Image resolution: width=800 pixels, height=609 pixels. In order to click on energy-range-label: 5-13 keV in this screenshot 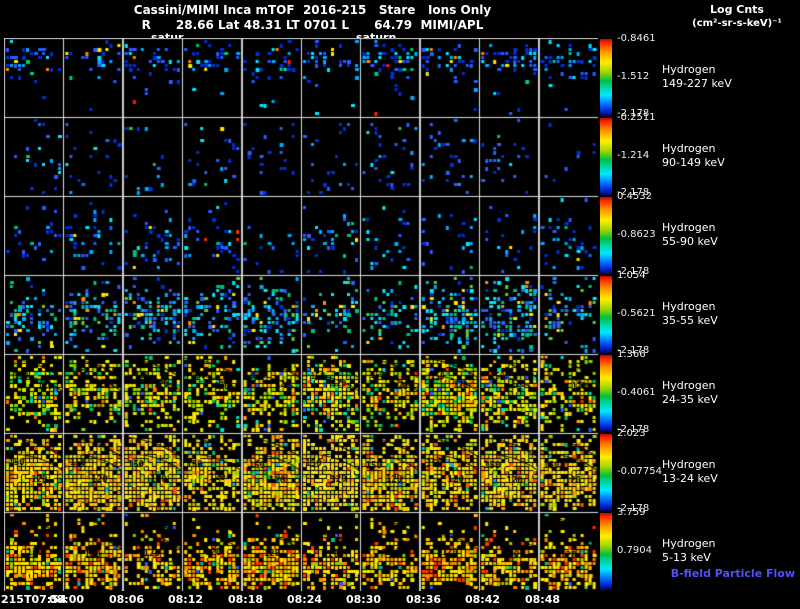, I will do `click(686, 557)`.